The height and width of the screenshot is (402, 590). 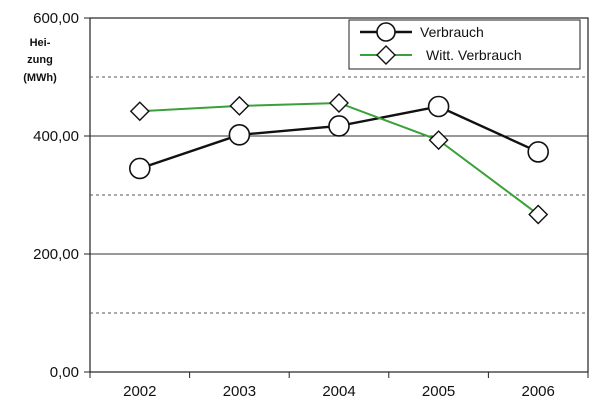 I want to click on legend: Verbrauch Witt. Verbrauch, so click(x=464, y=44).